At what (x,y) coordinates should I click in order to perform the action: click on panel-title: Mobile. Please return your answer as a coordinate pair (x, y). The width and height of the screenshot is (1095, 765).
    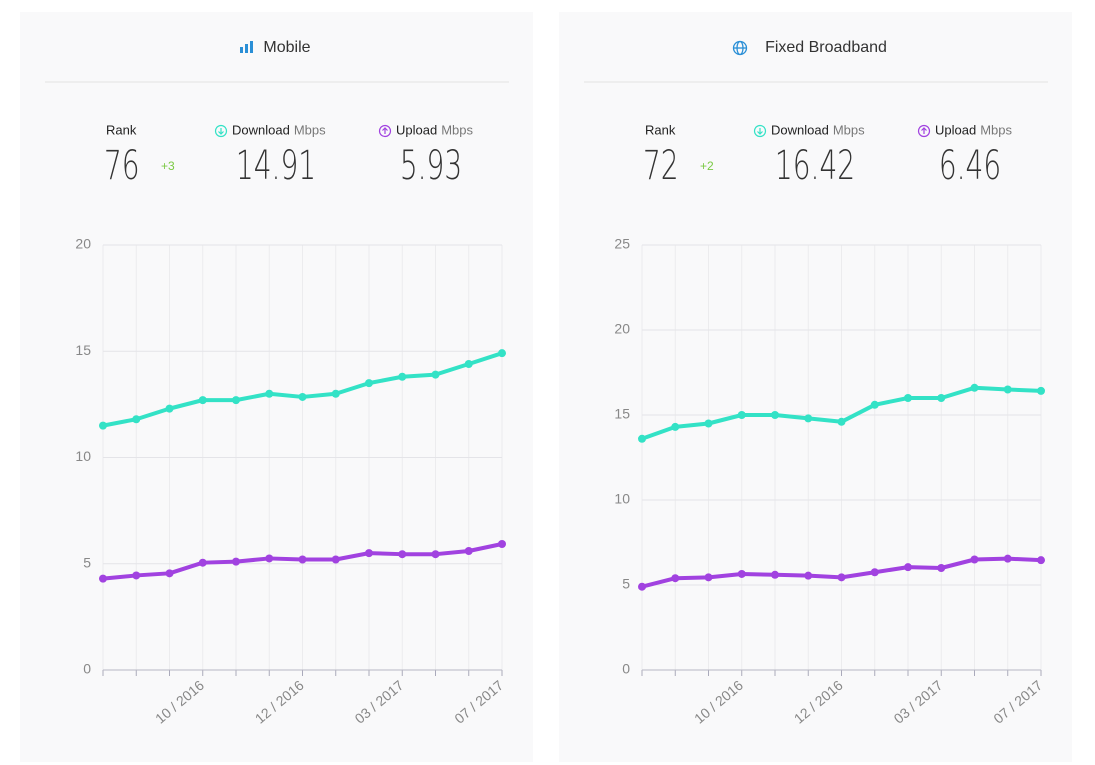
    Looking at the image, I should click on (286, 47).